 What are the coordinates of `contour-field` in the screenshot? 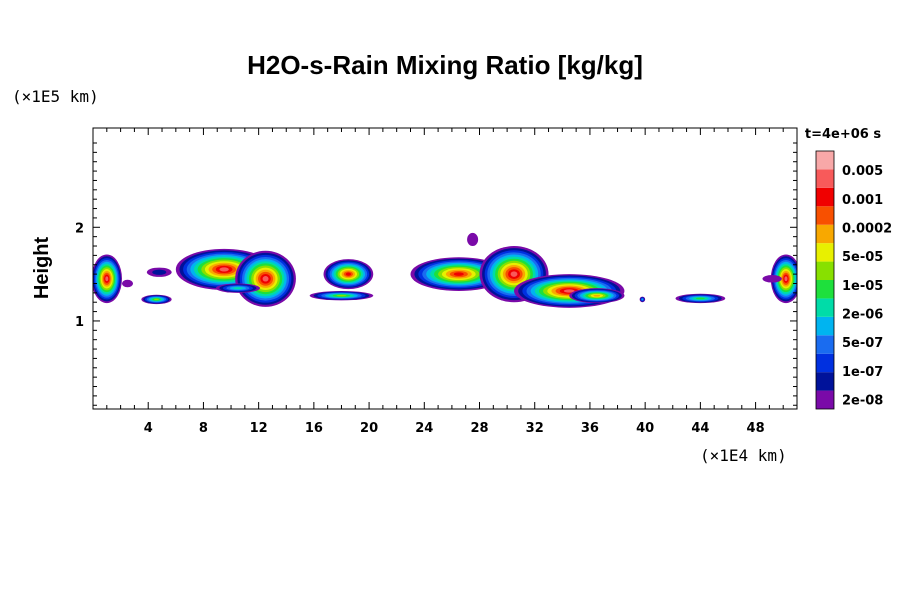 It's located at (445, 270).